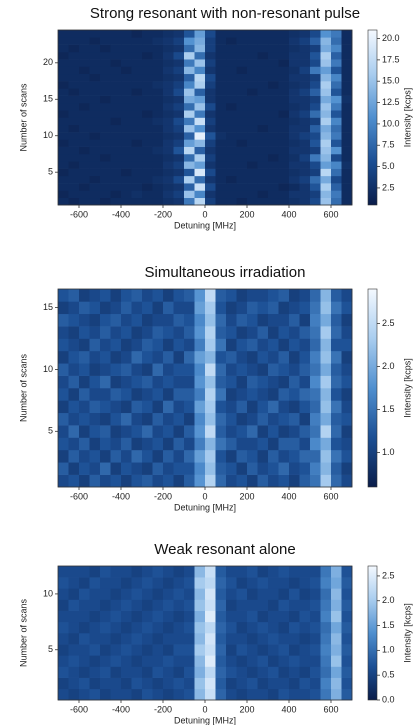 The width and height of the screenshot is (414, 725). Describe the element at coordinates (79, 496) in the screenshot. I see `x-tick-label: -600` at that location.